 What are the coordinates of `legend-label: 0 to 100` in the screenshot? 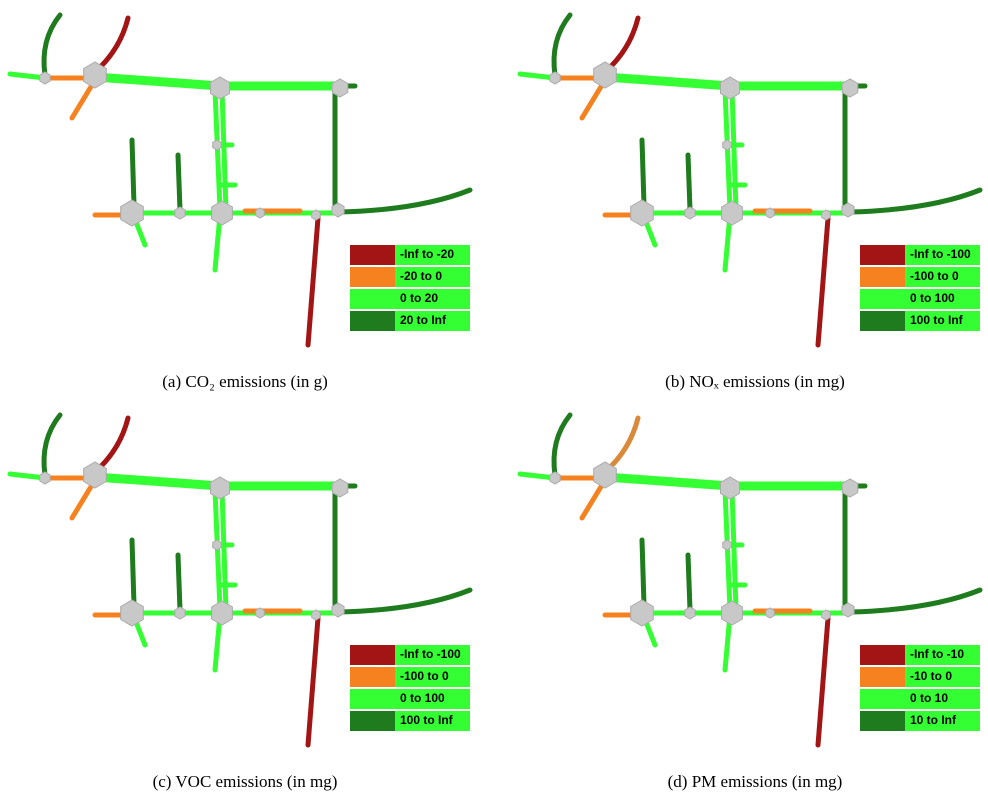 It's located at (932, 298).